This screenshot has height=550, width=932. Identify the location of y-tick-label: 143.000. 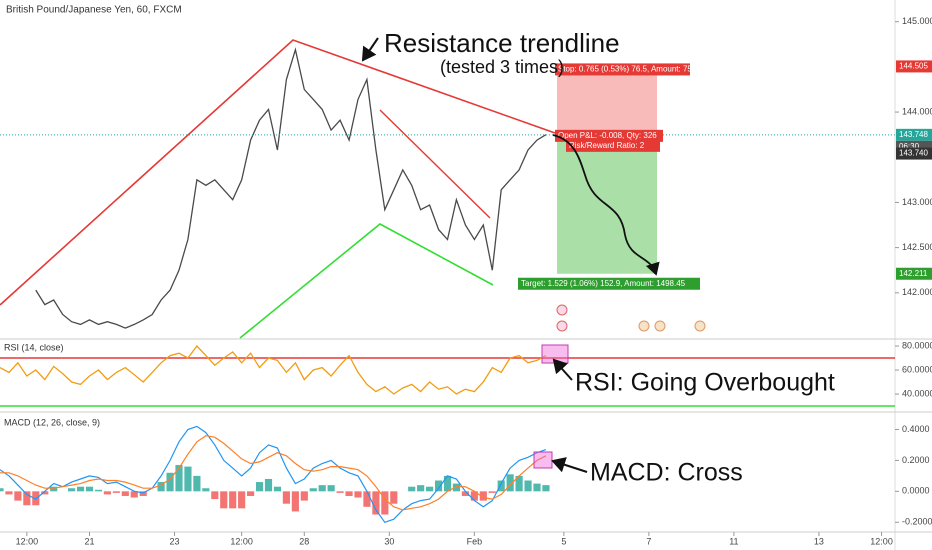
(917, 202).